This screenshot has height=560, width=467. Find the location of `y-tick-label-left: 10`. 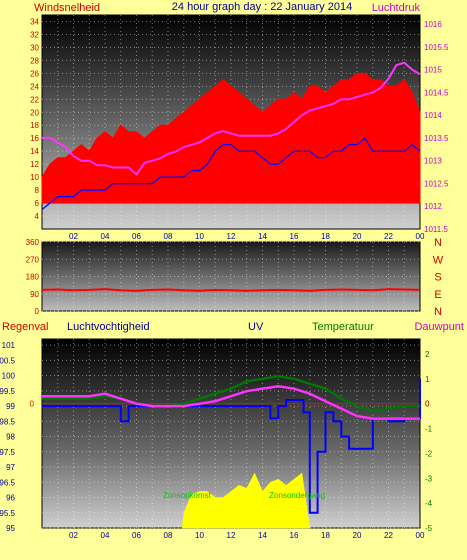

y-tick-label-left: 10 is located at coordinates (34, 177).